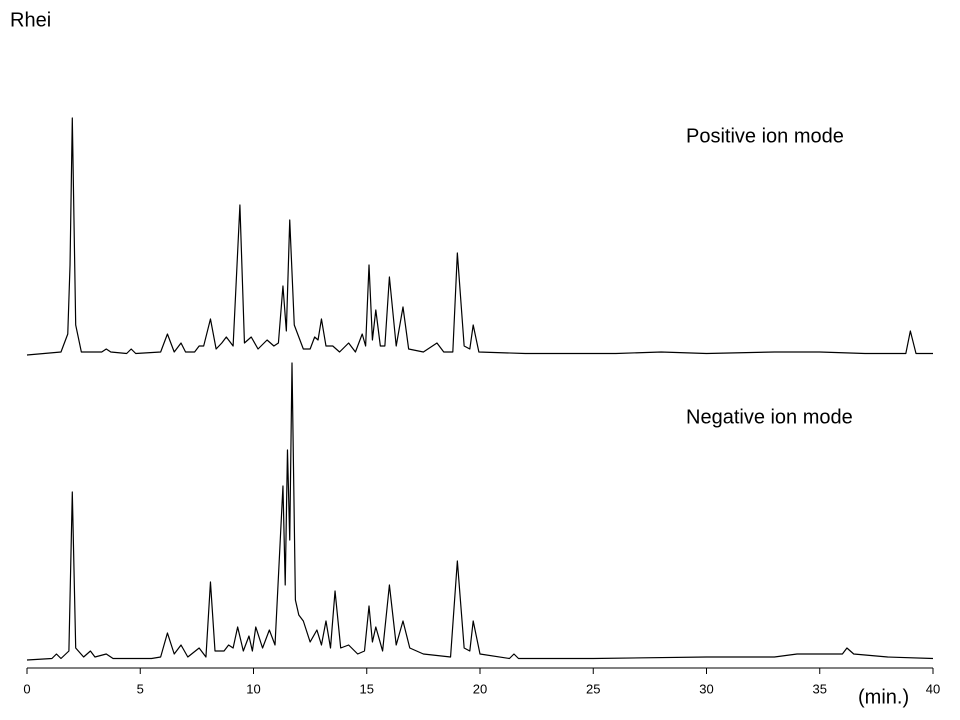  Describe the element at coordinates (765, 136) in the screenshot. I see `legend-label: Positive ion mode` at that location.